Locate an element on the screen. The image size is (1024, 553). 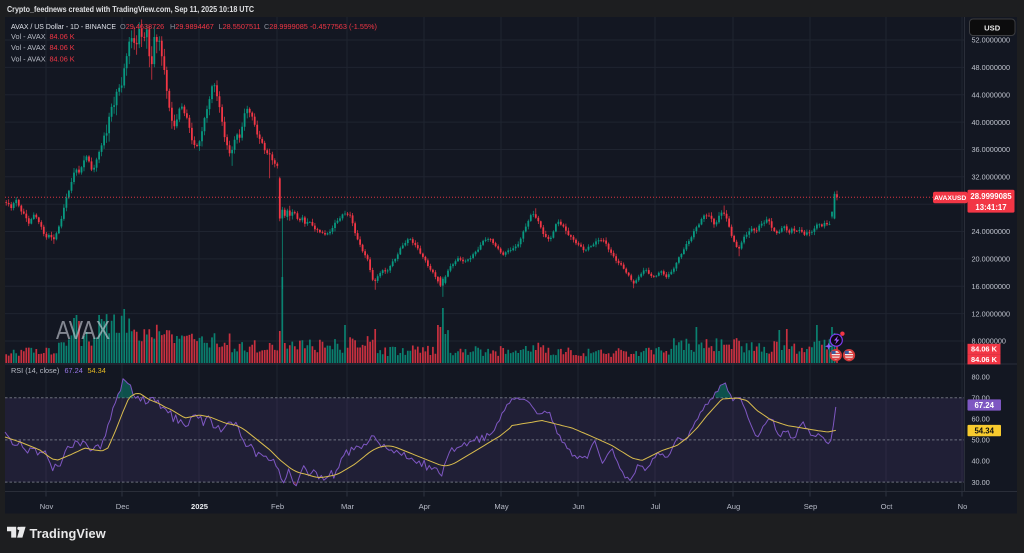
svg-text: 67.24 is located at coordinates (984, 405).